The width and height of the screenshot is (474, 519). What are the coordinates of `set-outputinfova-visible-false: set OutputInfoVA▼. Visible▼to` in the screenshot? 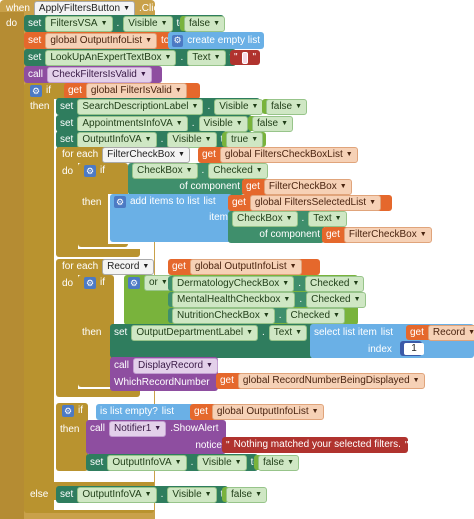 It's located at (172, 462).